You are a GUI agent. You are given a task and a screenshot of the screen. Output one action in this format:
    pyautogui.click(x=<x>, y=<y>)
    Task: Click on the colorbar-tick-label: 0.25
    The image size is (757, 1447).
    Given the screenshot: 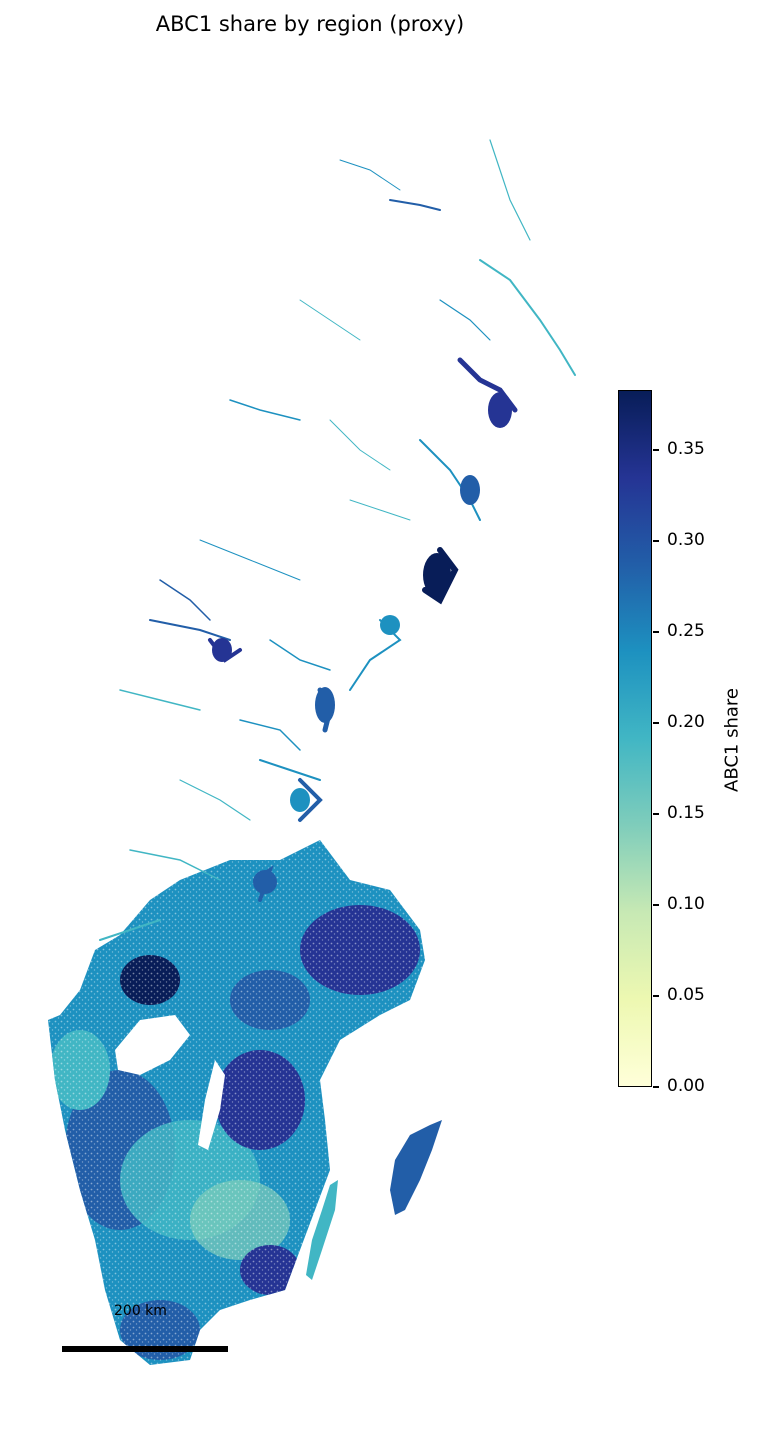 What is the action you would take?
    pyautogui.click(x=686, y=631)
    